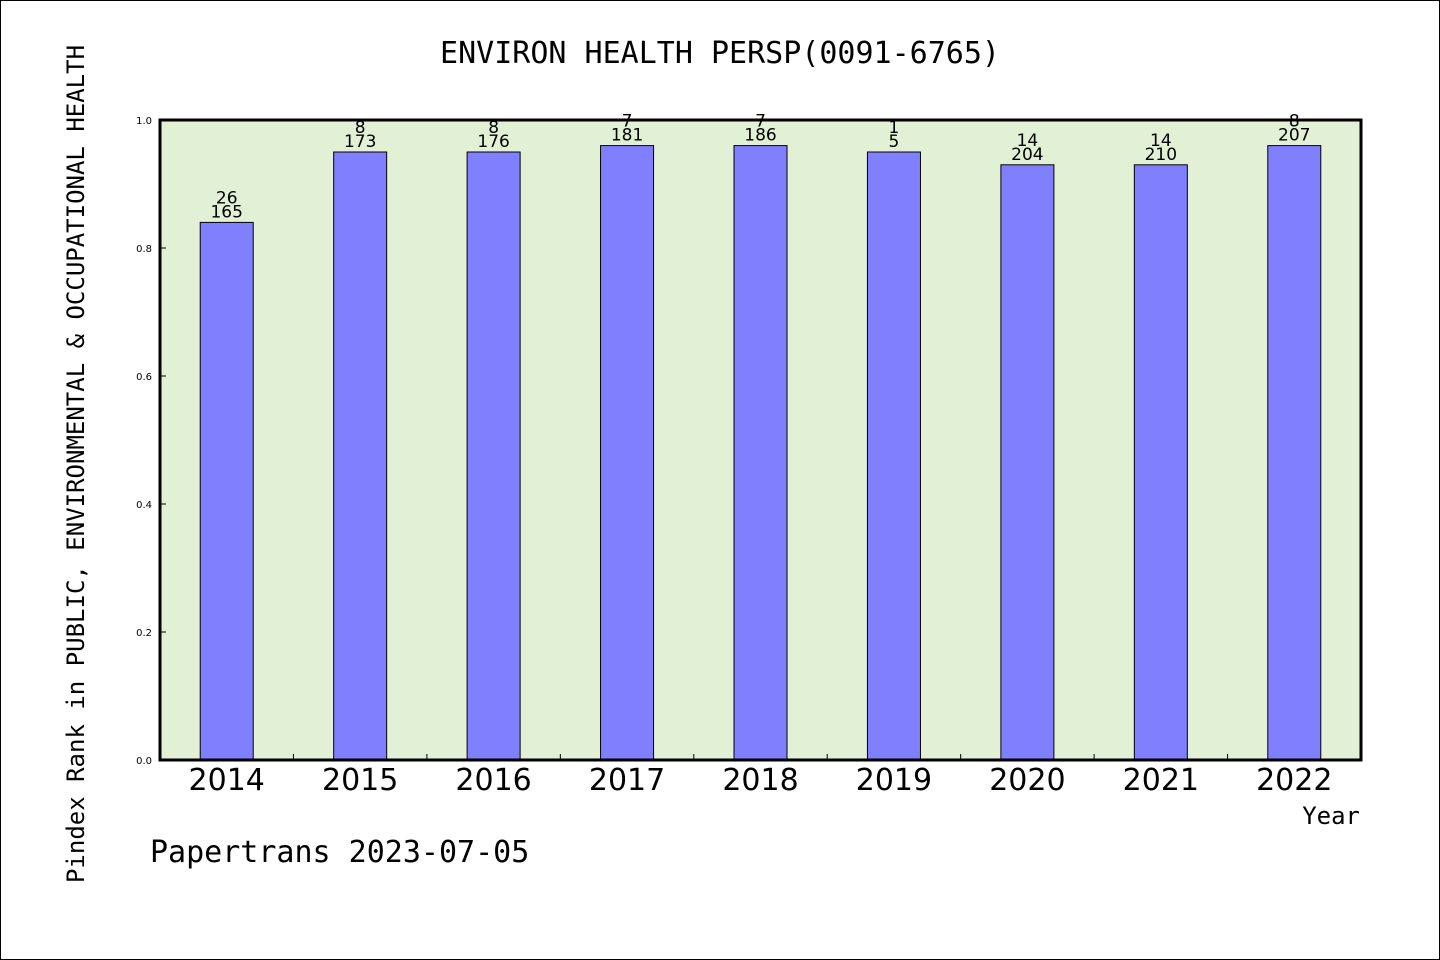  Describe the element at coordinates (1331, 816) in the screenshot. I see `x-axis-label: Year` at that location.